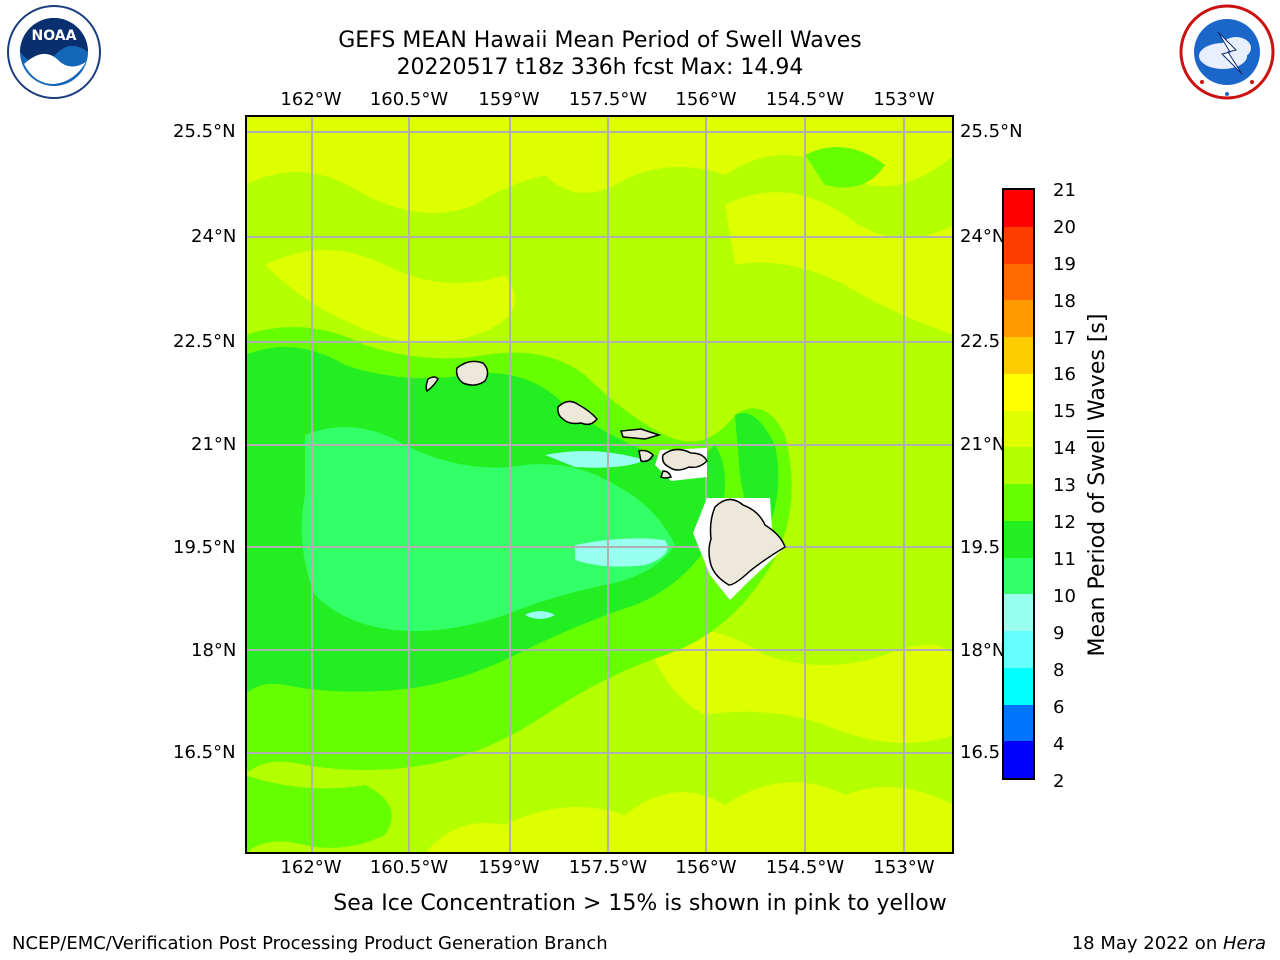 The image size is (1280, 960). Describe the element at coordinates (214, 236) in the screenshot. I see `lat-label-left: 24°N` at that location.